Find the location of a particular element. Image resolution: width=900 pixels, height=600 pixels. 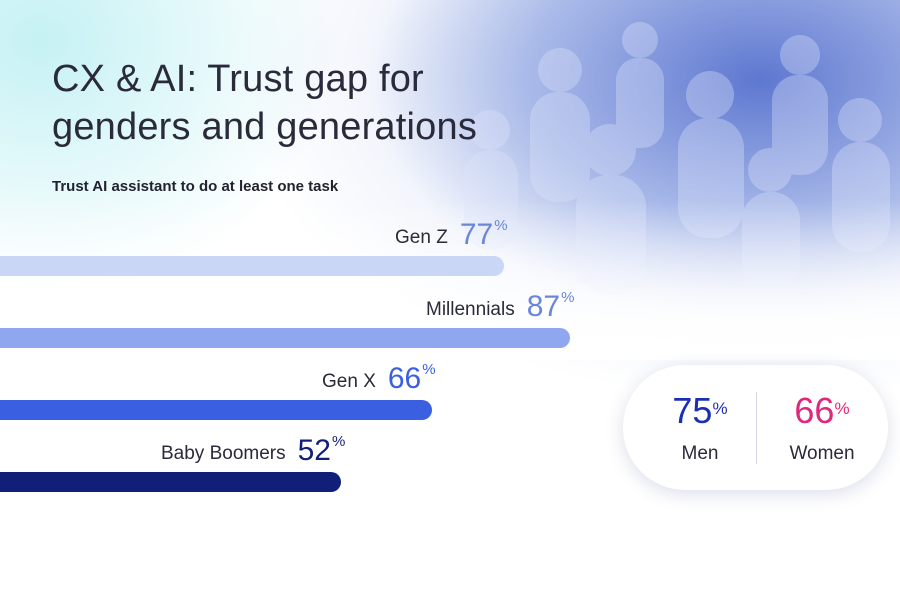

bar-label-group: Millennials 87% is located at coordinates (500, 307).